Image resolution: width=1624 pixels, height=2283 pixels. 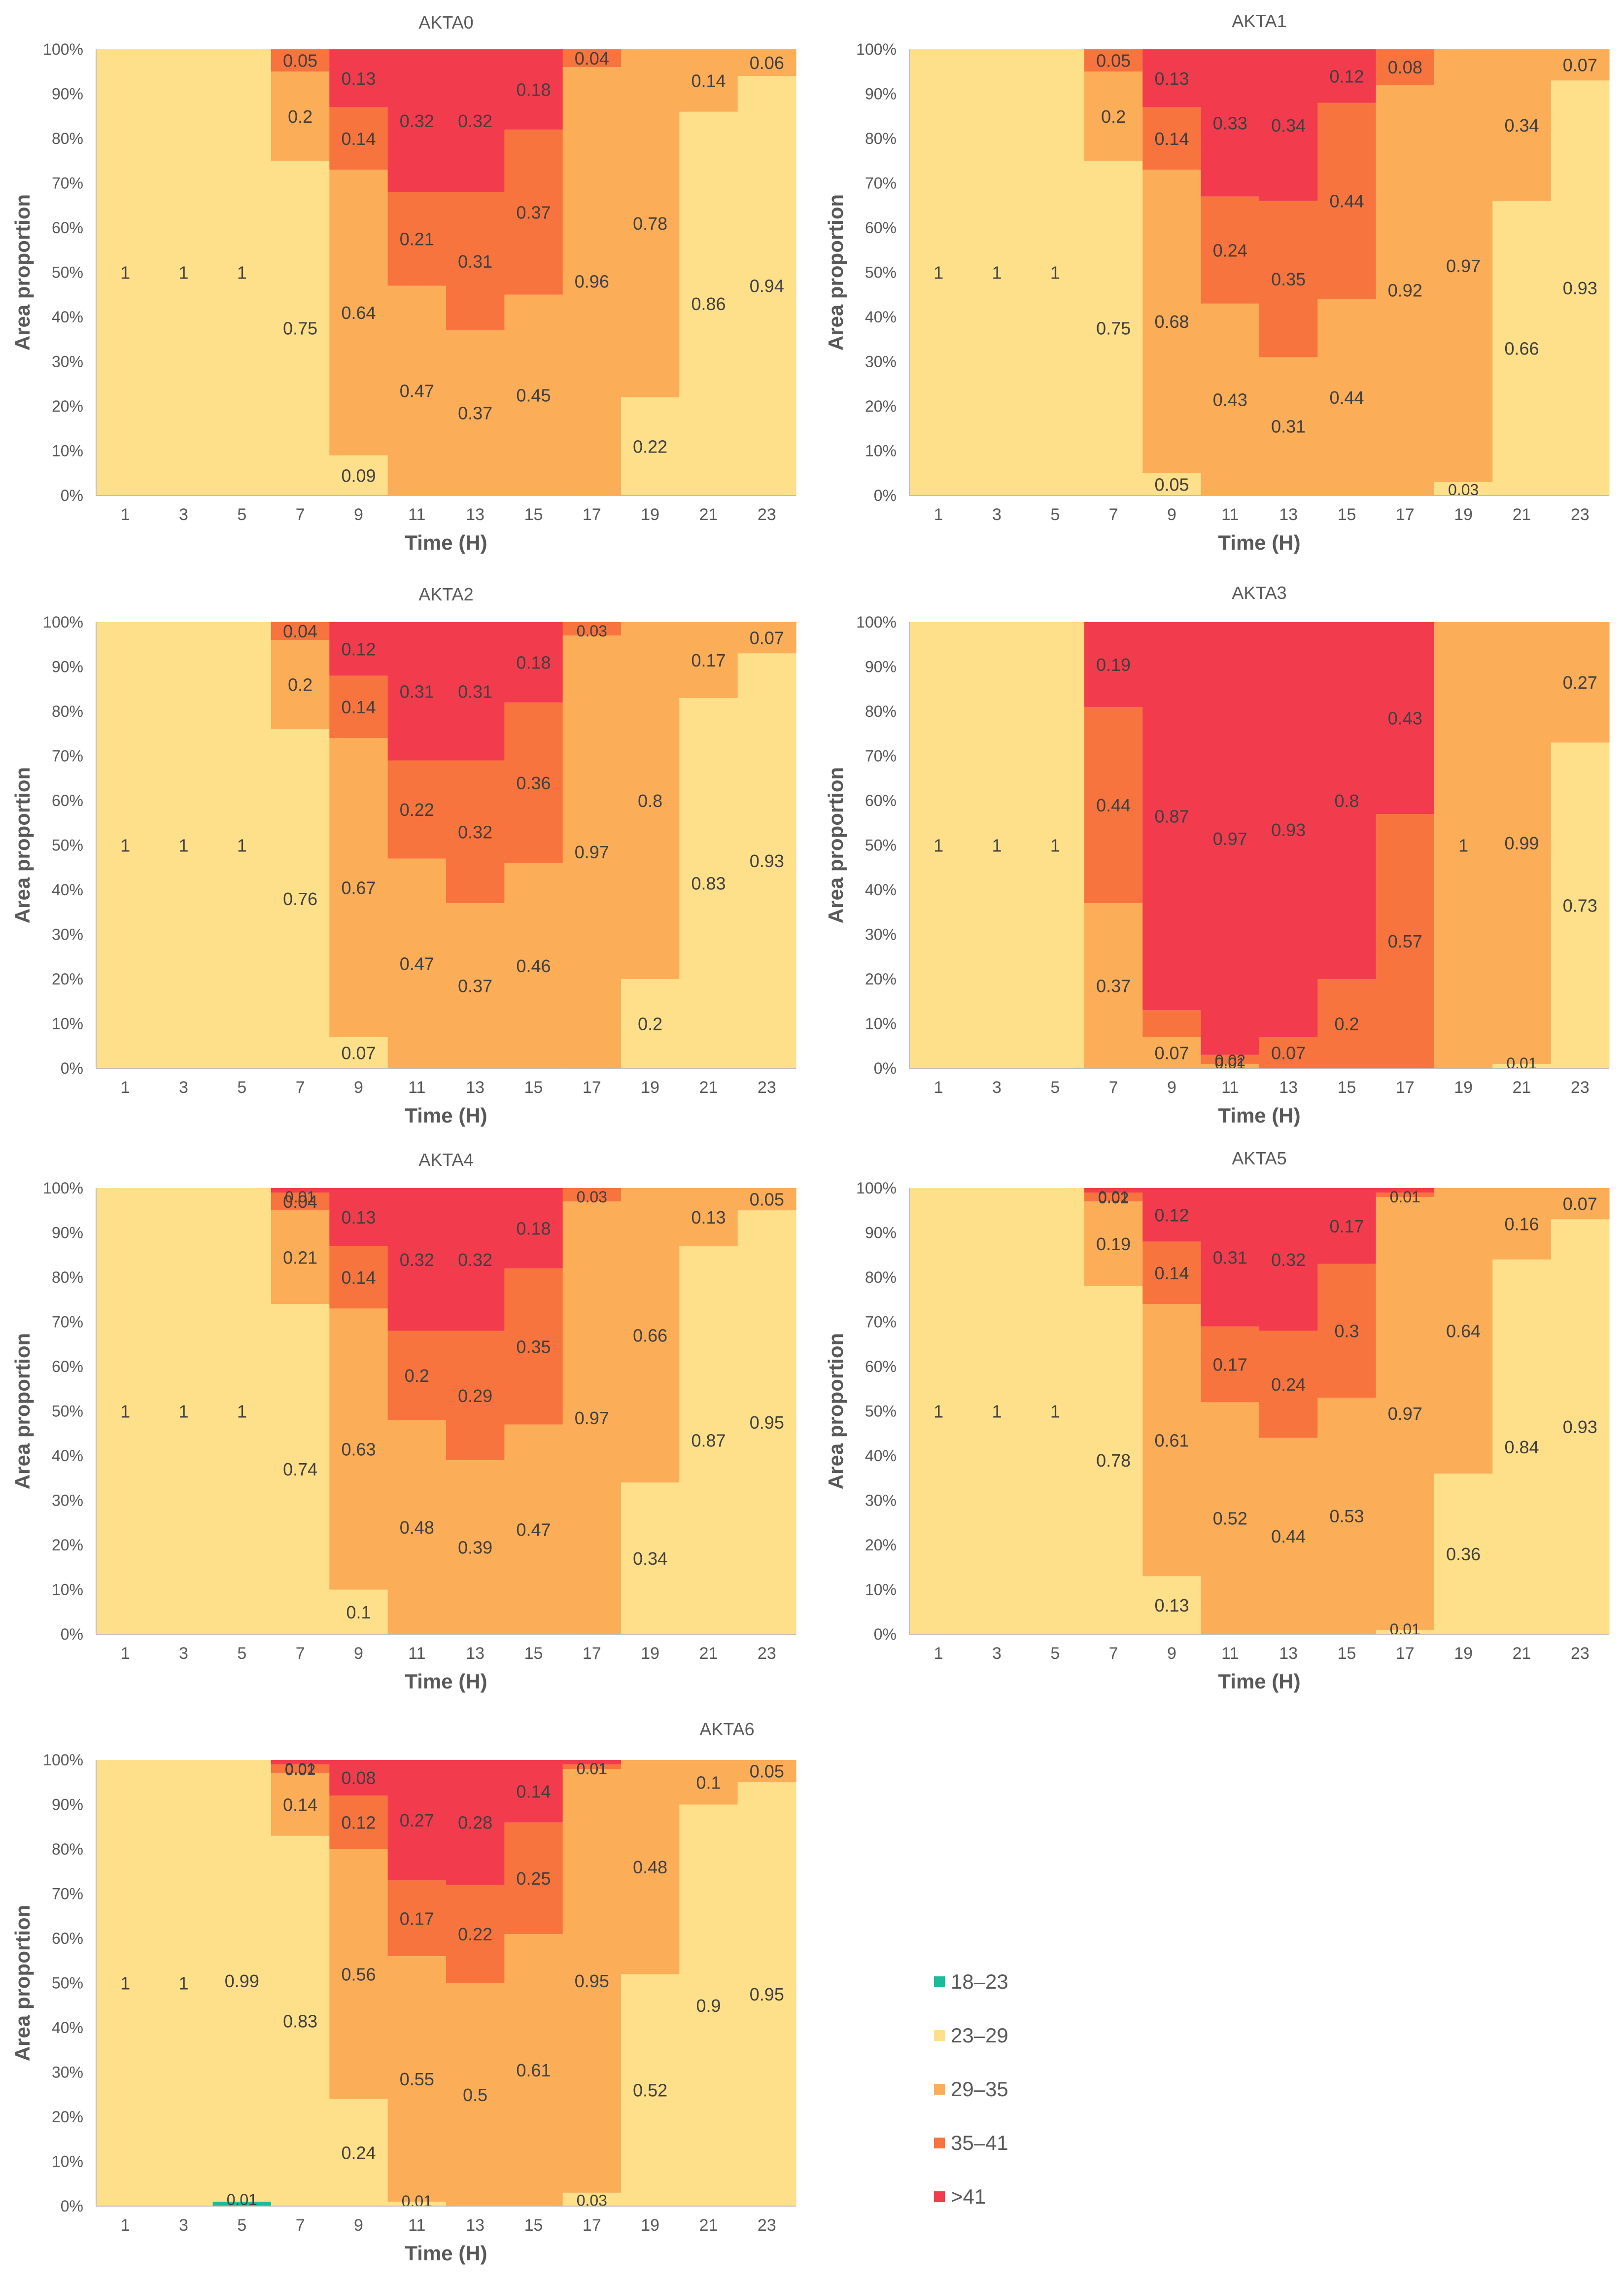 I want to click on data-label-35-41-t15: 0.35, so click(x=534, y=1346).